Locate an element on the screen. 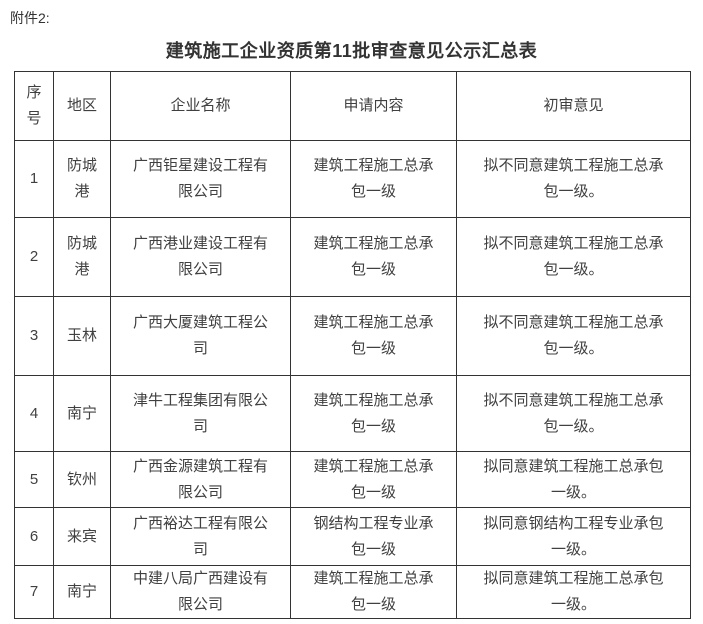 The width and height of the screenshot is (703, 624). cell-serial-number: 6 is located at coordinates (34, 536).